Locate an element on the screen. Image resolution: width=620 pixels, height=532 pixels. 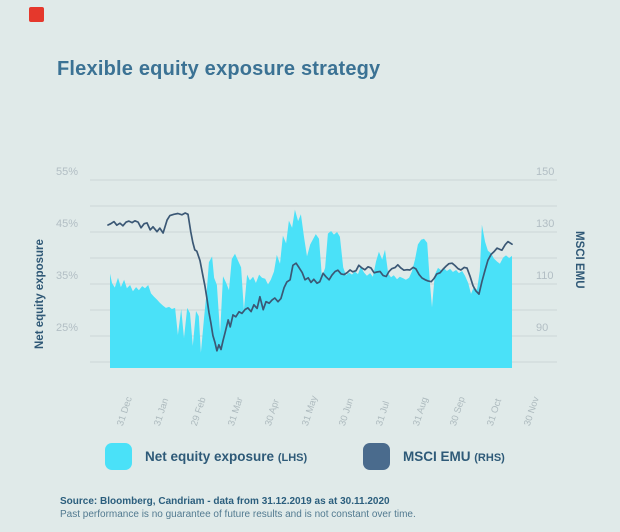
legend-swatch-net-equity is located at coordinates (118, 456).